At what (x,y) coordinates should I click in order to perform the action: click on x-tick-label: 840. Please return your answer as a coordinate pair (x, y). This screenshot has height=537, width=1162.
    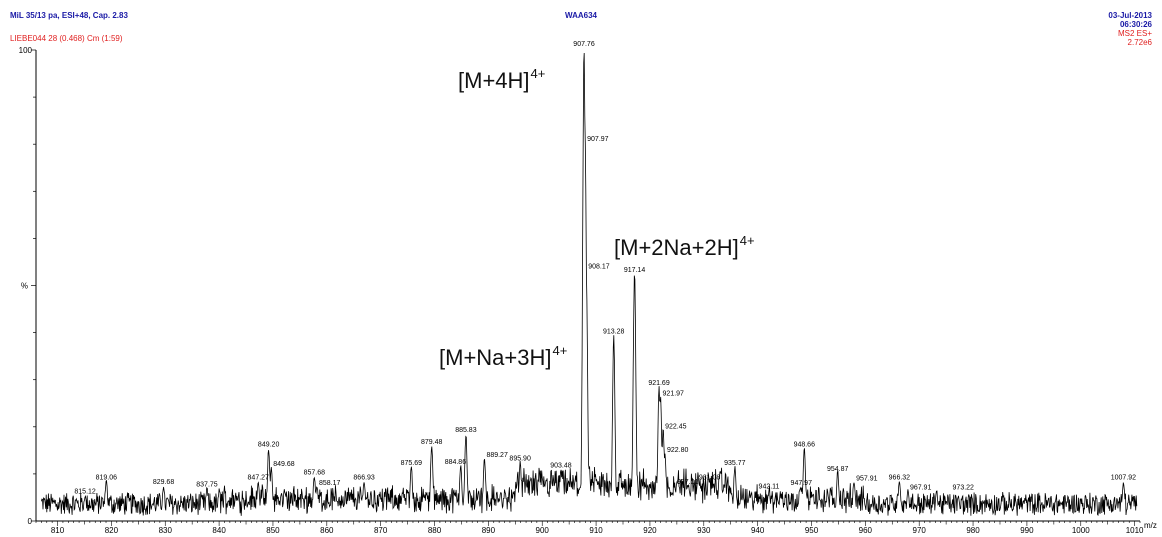
    Looking at the image, I should click on (219, 530).